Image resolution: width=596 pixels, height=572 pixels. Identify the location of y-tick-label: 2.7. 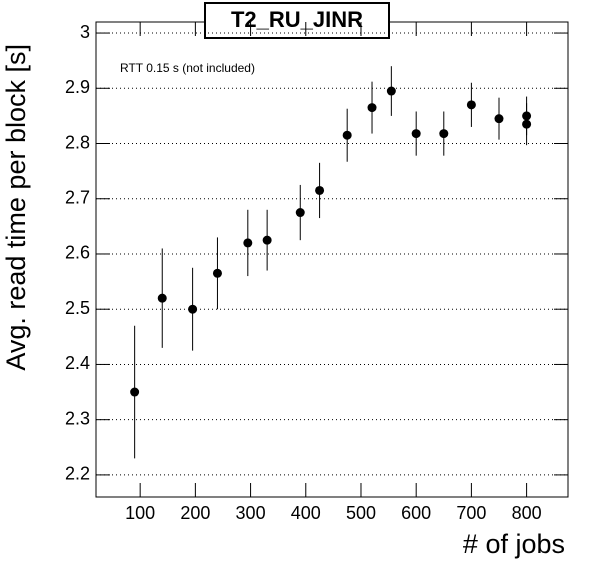
(77, 197).